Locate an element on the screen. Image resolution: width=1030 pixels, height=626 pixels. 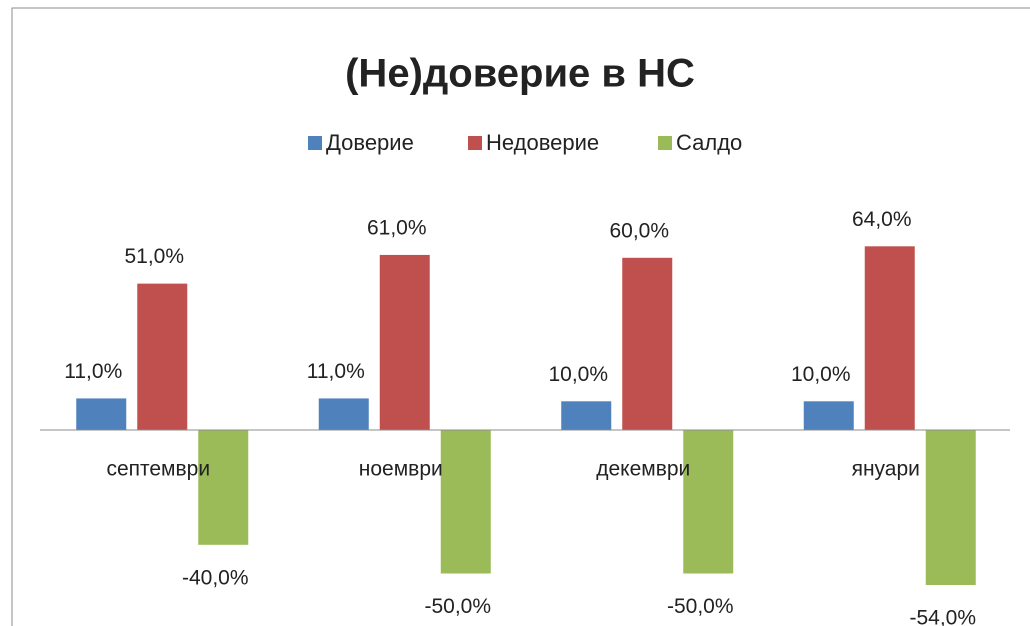
value-label: 61,0% is located at coordinates (397, 227).